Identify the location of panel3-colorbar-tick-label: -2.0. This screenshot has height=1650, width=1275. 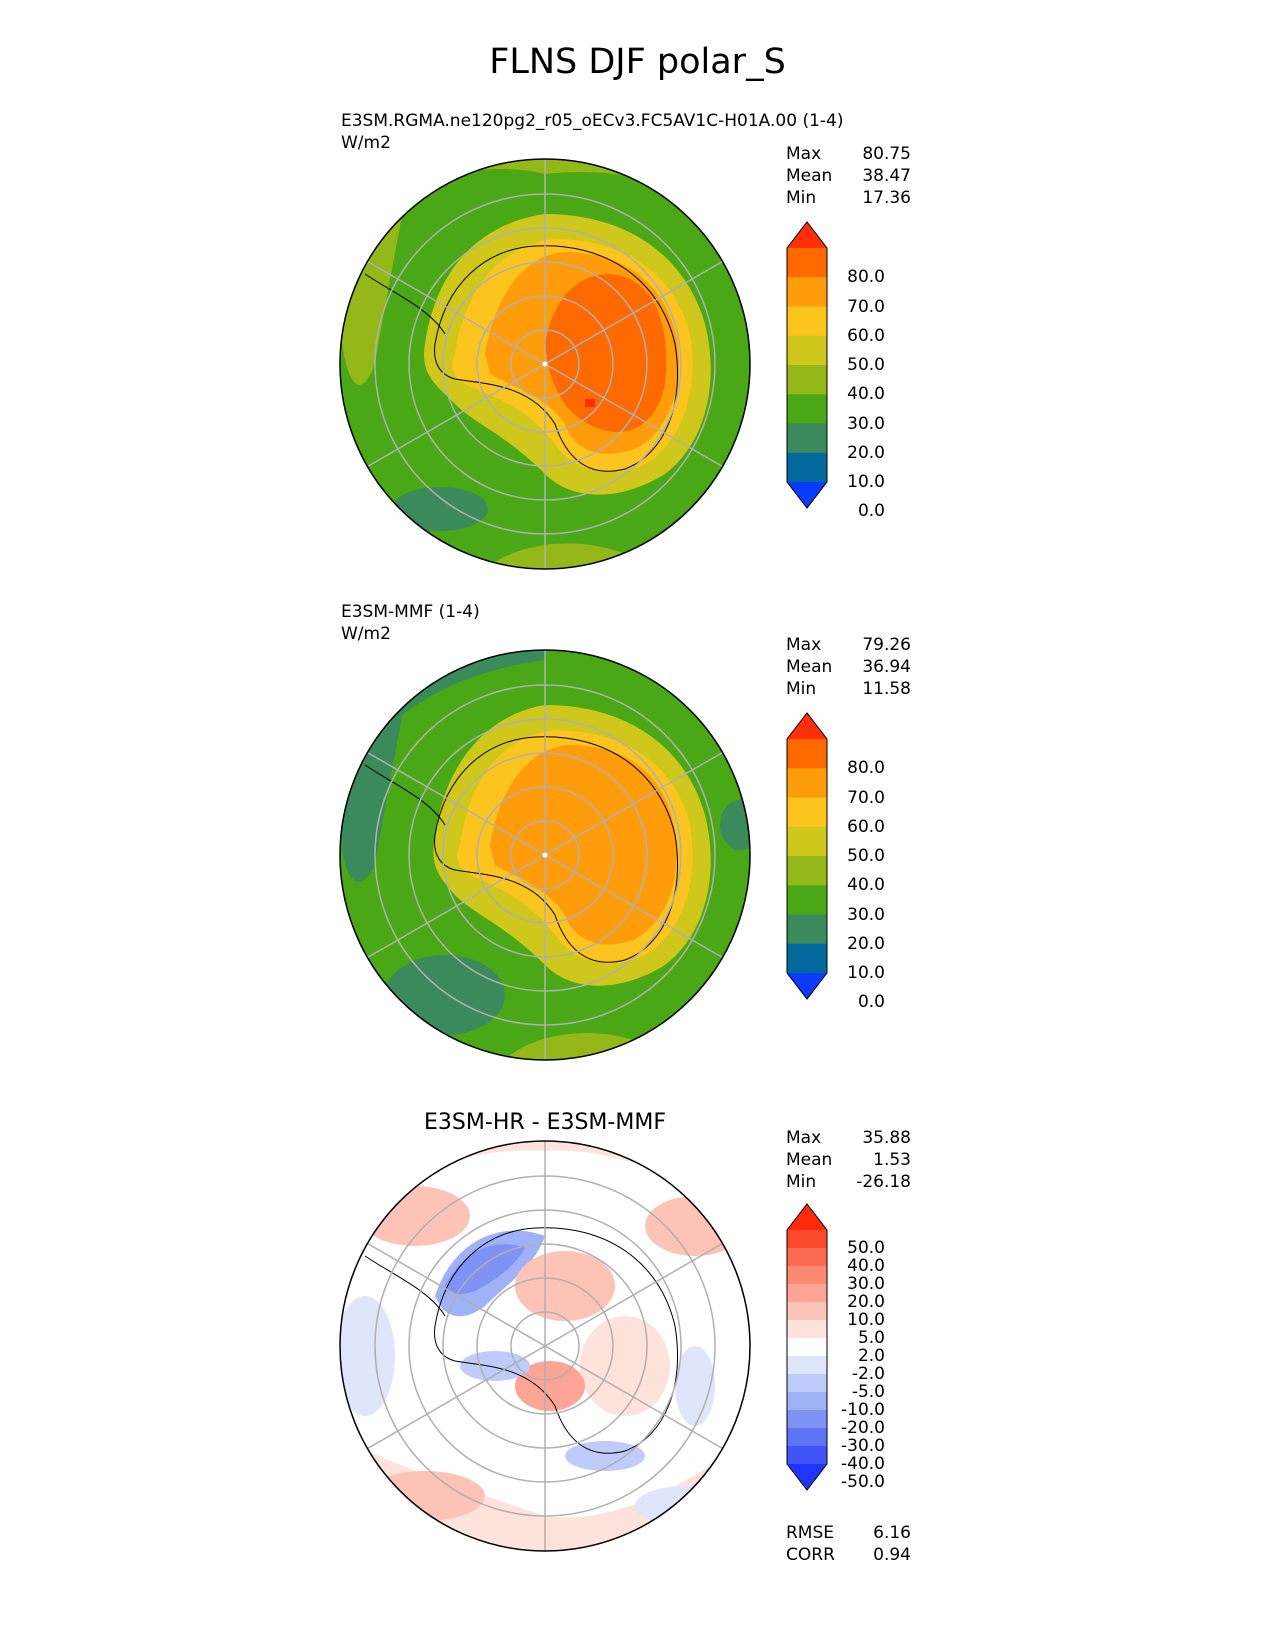
(868, 1374).